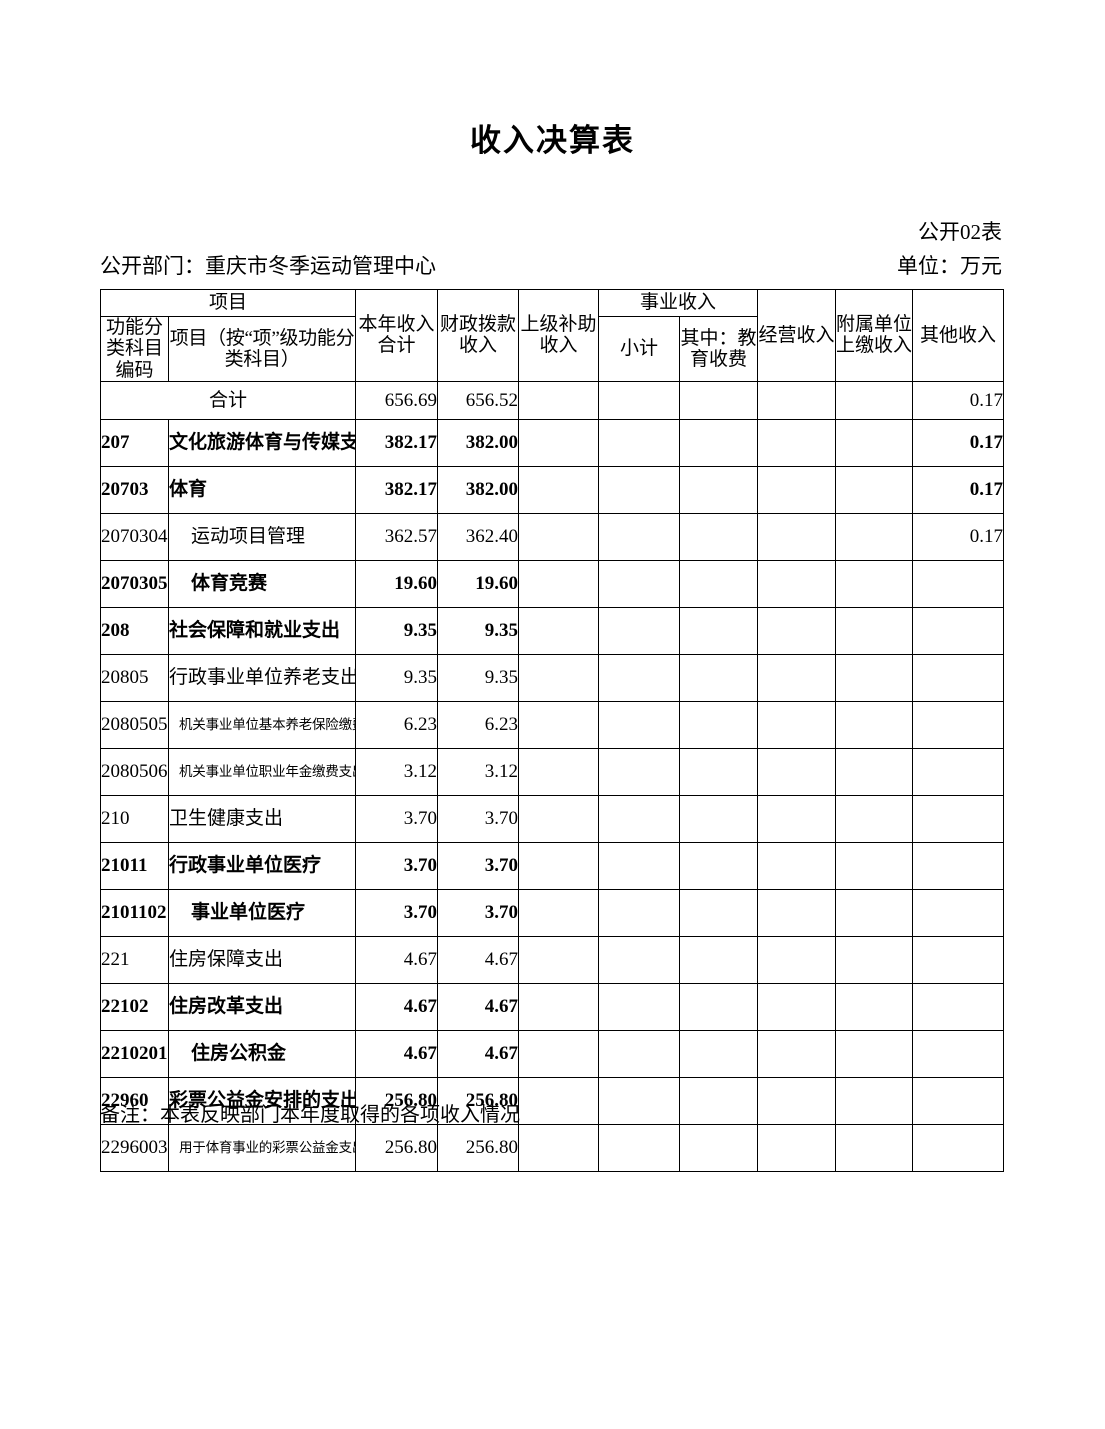  What do you see at coordinates (552, 771) in the screenshot?
I see `table-row: 2080506 机关事业单位职业年金缴费支出 3.12 3.12` at bounding box center [552, 771].